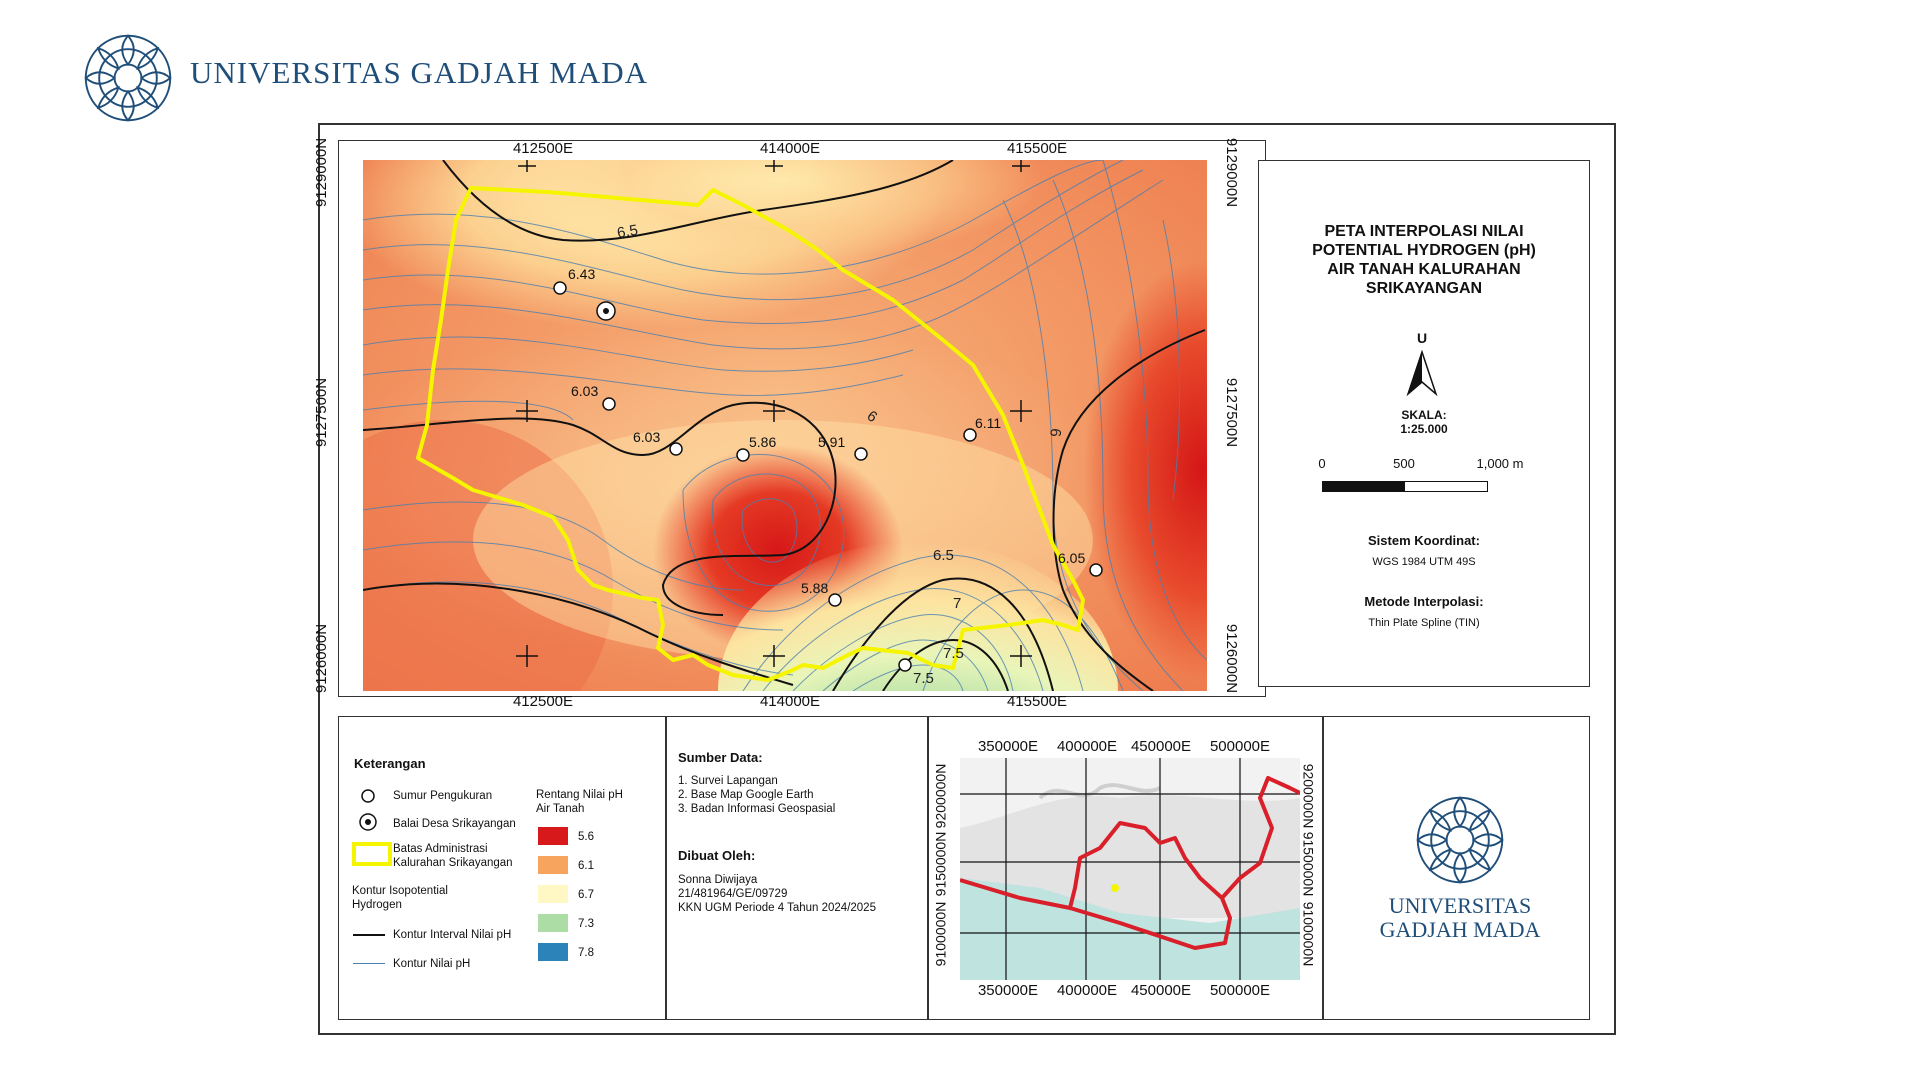 The image size is (1920, 1080). I want to click on range-label: 6.7, so click(586, 895).